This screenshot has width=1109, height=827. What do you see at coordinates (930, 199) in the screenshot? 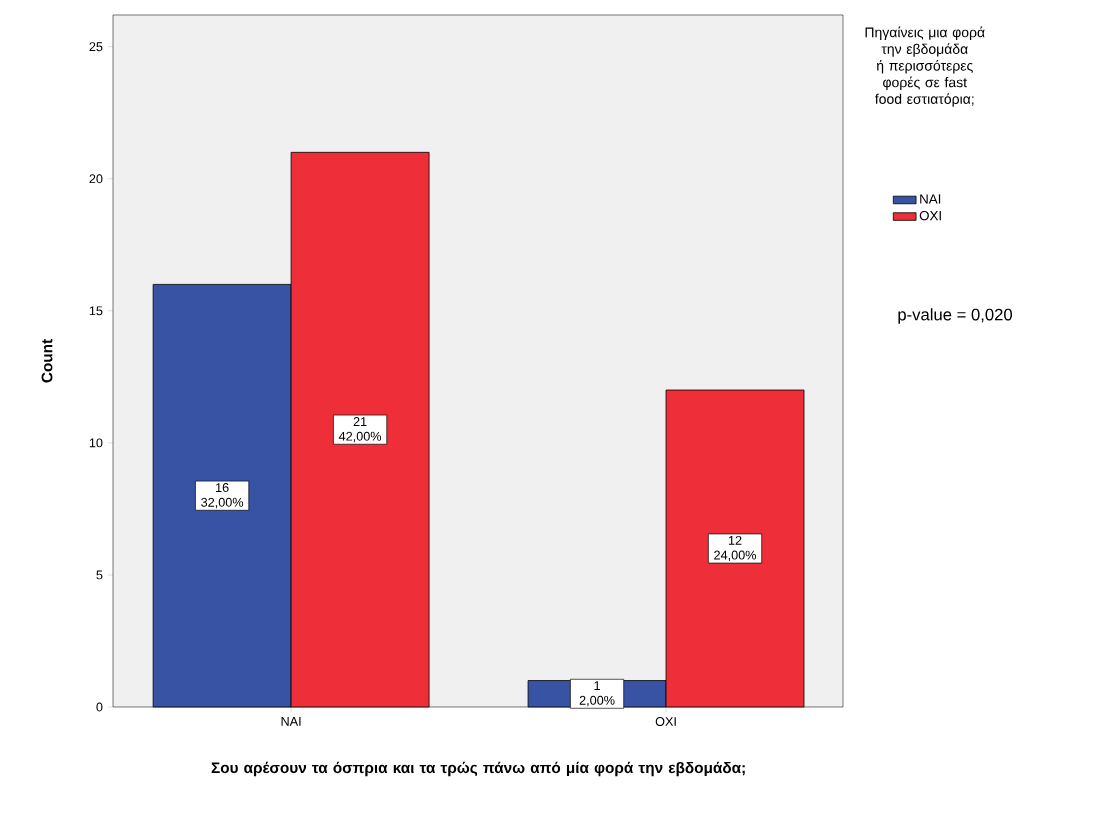
I see `legend-label: ΝΑΙ` at bounding box center [930, 199].